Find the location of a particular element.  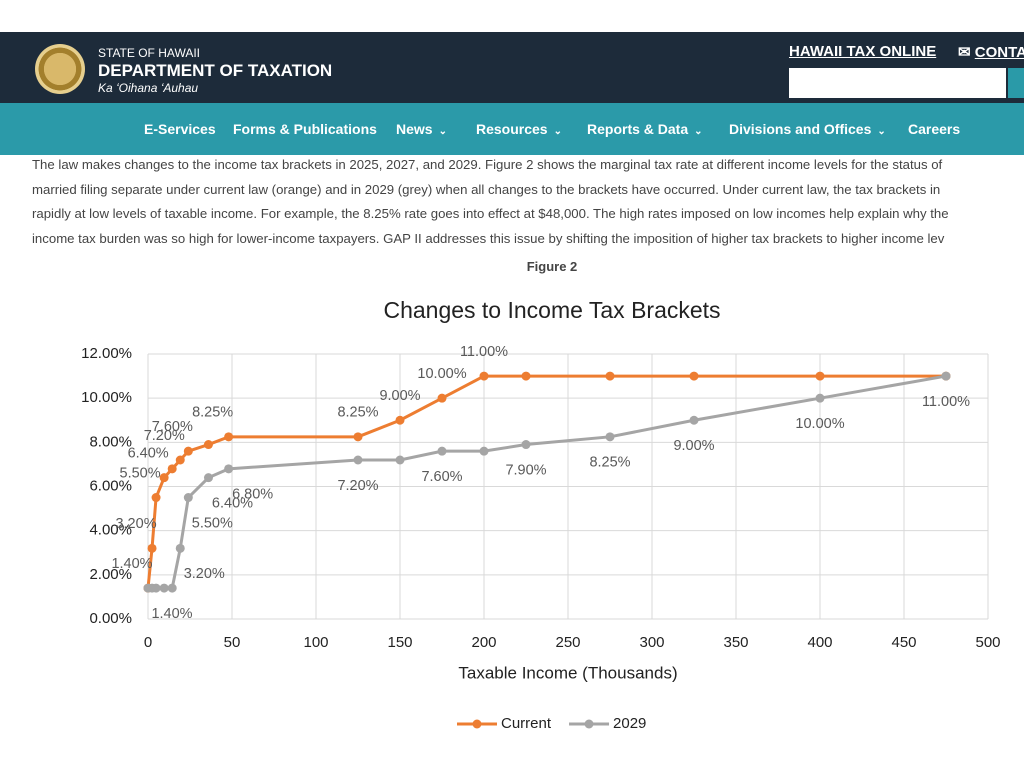

x-tick-label: 0 is located at coordinates (148, 642).